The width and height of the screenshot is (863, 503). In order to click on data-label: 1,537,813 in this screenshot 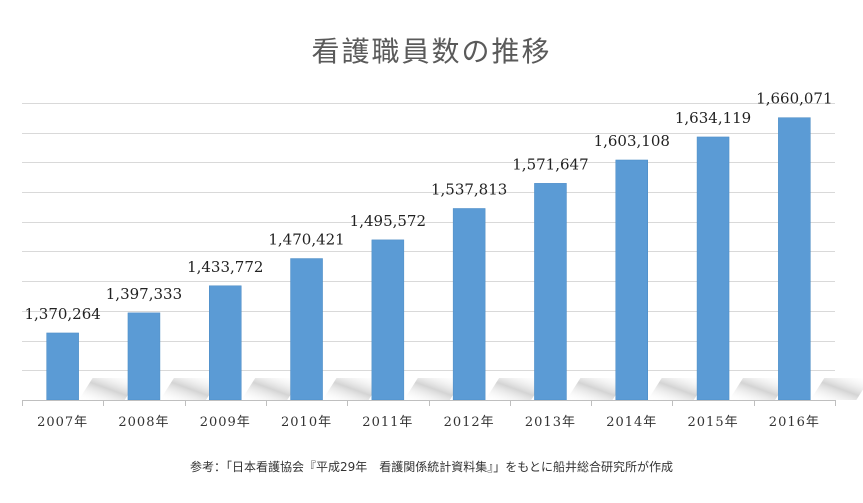, I will do `click(469, 189)`.